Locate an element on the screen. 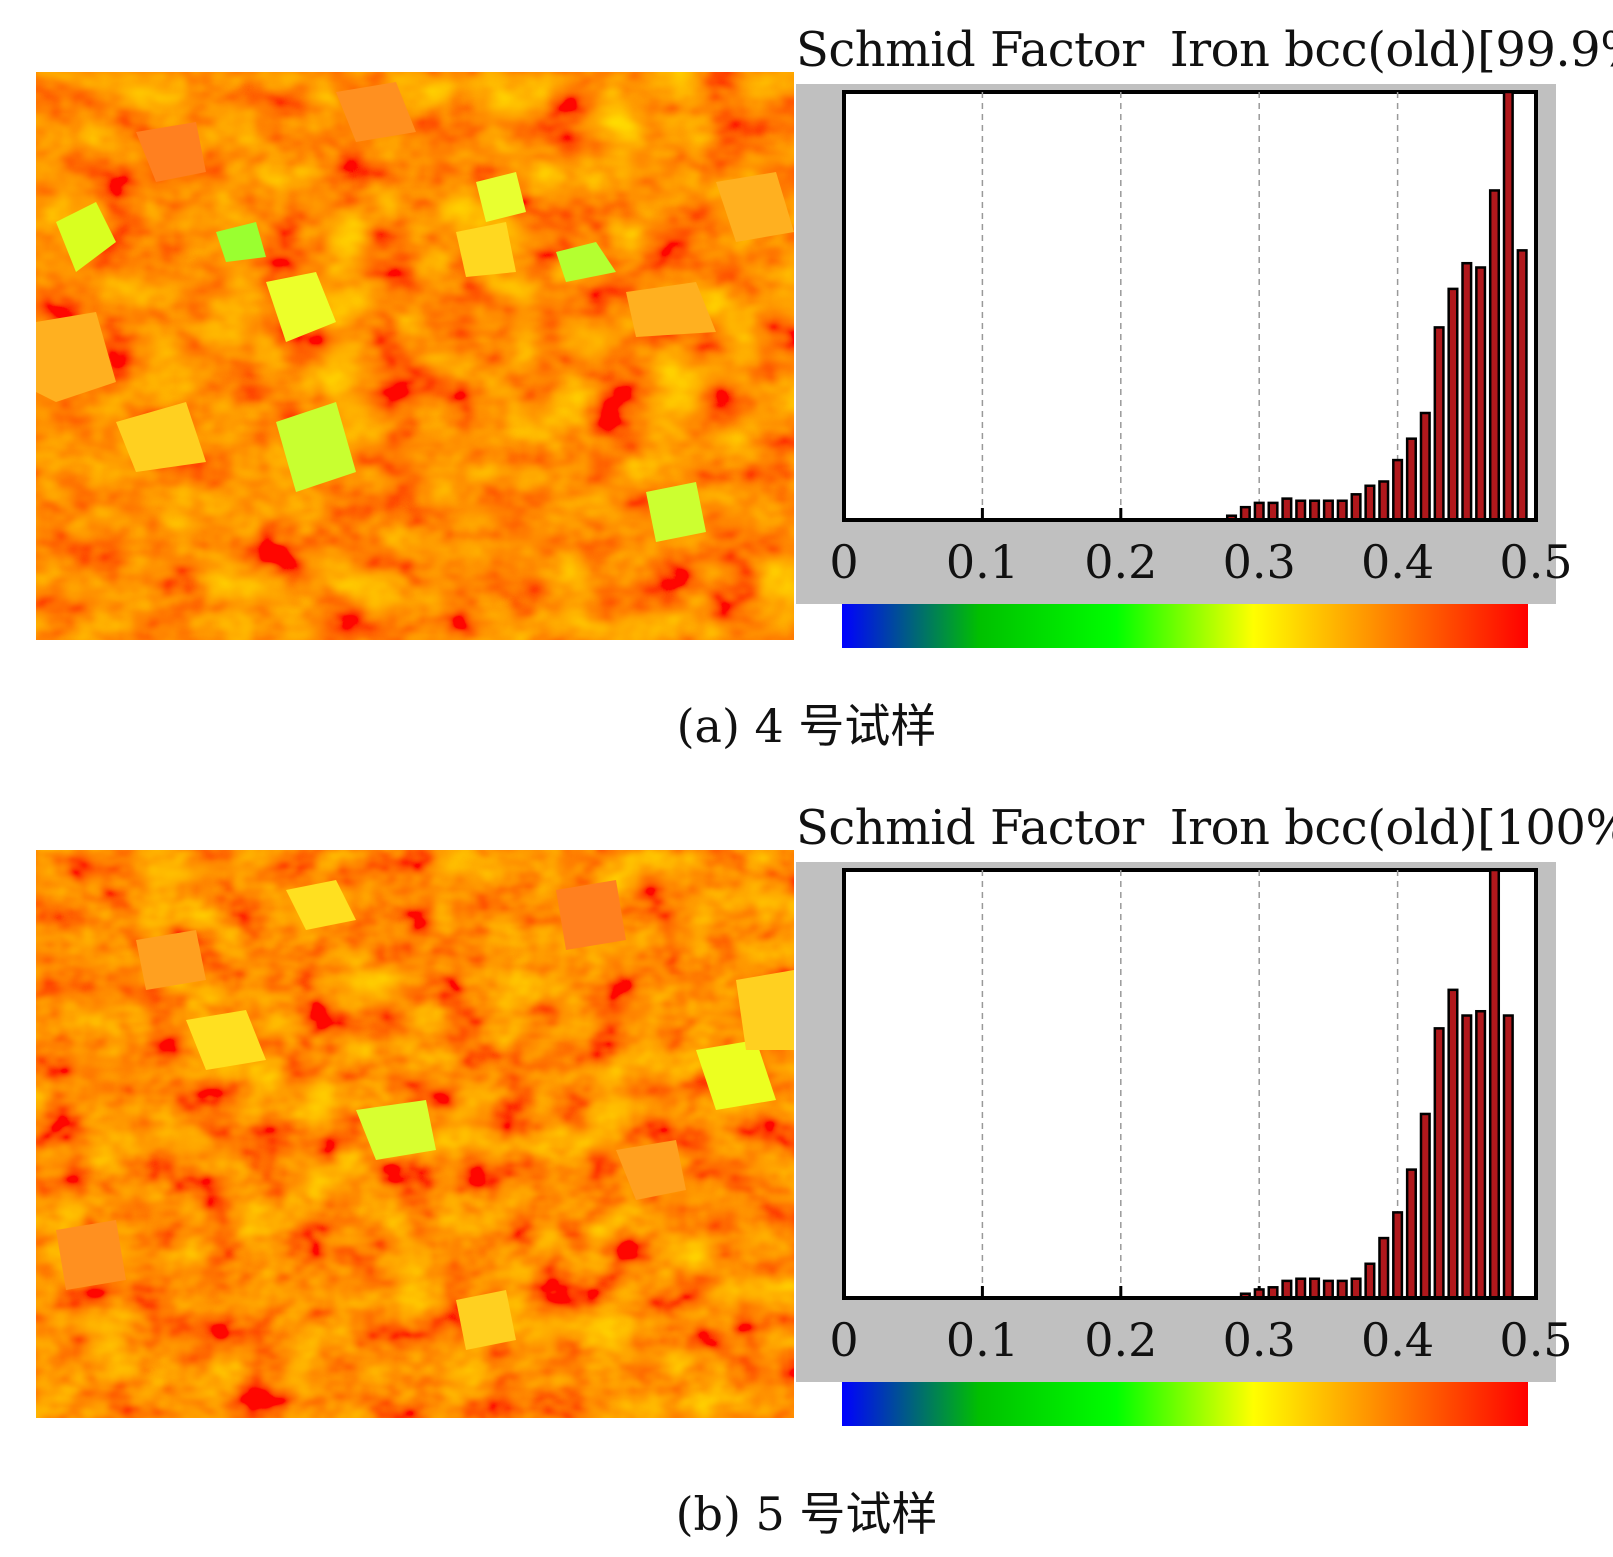  chart-title-right: Iron bcc(old)[100%] is located at coordinates (1391, 828).